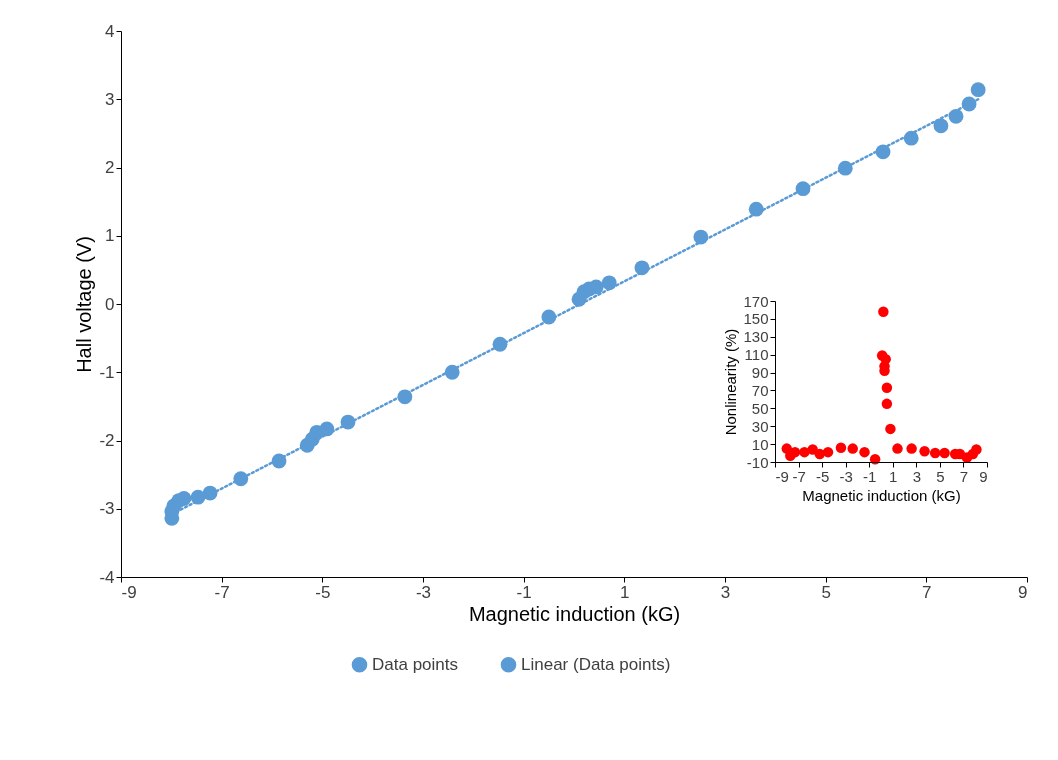 This screenshot has height=760, width=1058. Describe the element at coordinates (596, 664) in the screenshot. I see `legend-label: Linear (Data points)` at that location.